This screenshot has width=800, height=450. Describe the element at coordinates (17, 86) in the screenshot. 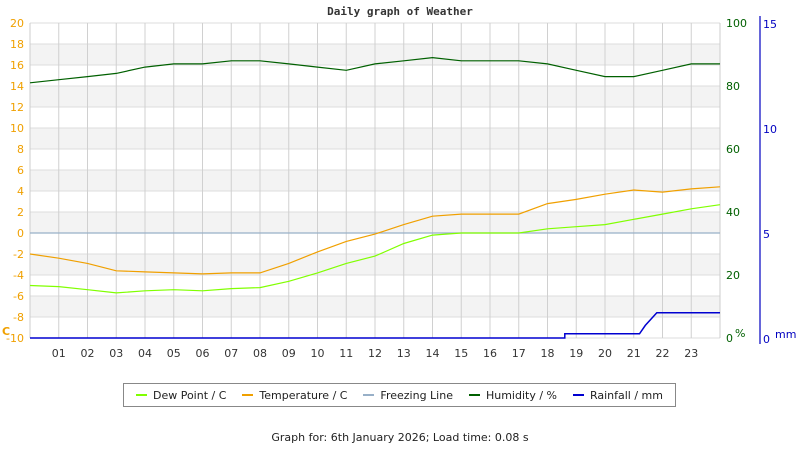

I see `y-tick-label: 14` at that location.